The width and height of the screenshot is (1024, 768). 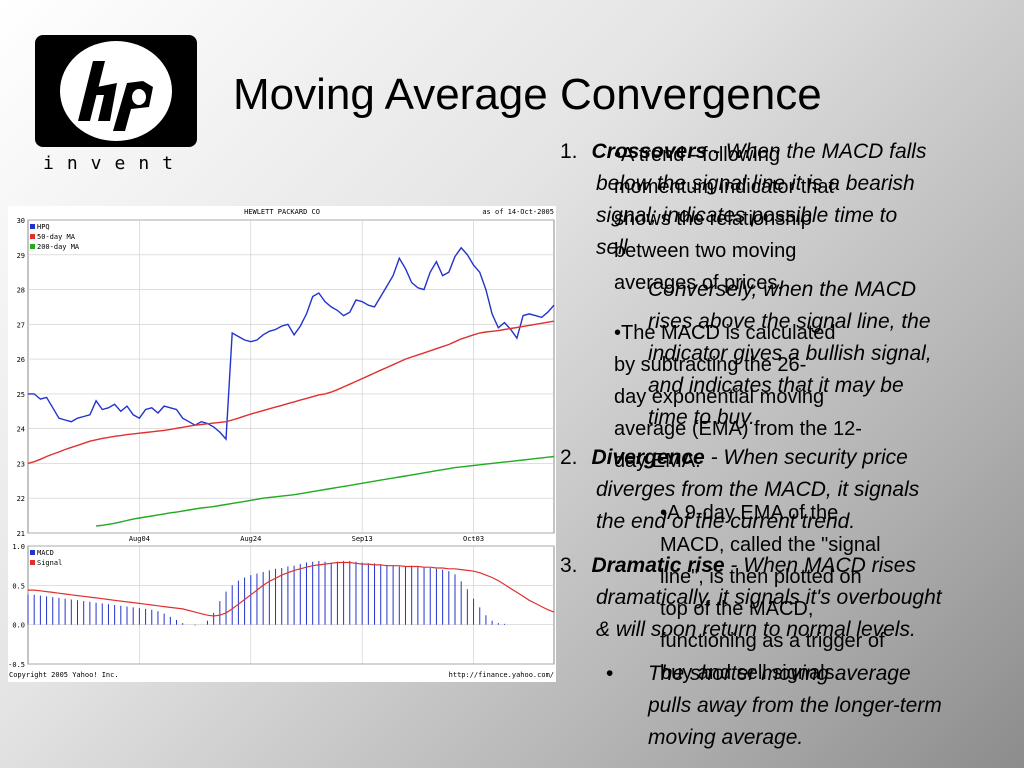 I want to click on list-number: 1., so click(x=569, y=151).